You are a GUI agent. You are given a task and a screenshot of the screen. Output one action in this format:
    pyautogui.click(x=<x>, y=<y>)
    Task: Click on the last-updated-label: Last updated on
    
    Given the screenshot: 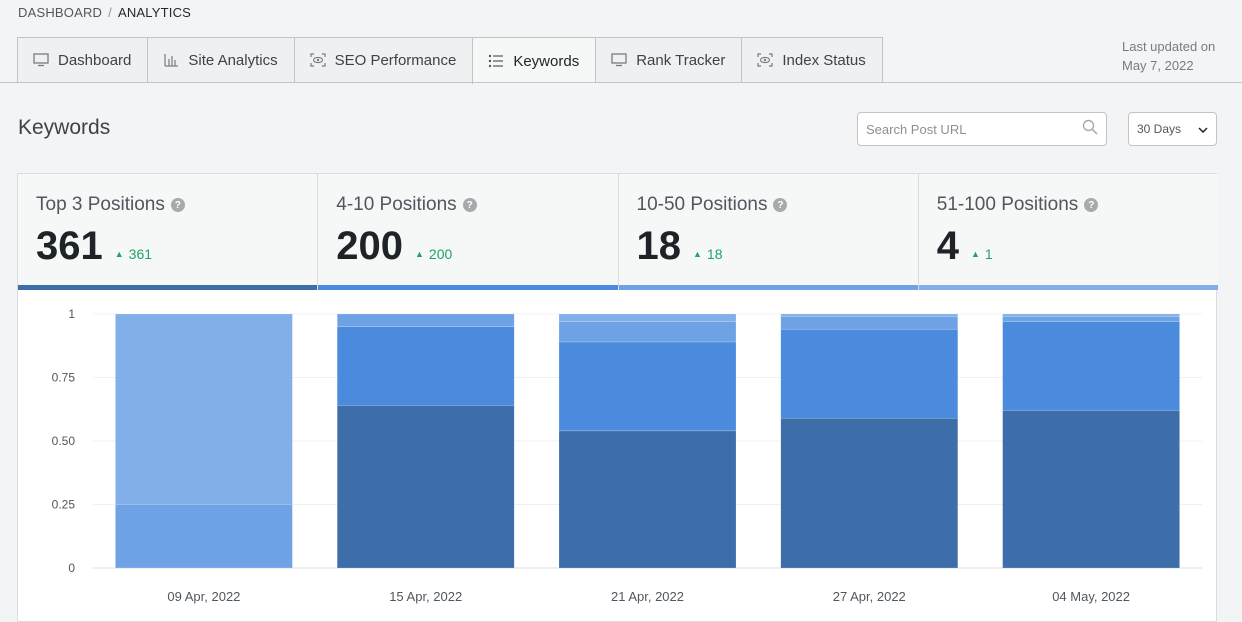 What is the action you would take?
    pyautogui.click(x=1169, y=46)
    